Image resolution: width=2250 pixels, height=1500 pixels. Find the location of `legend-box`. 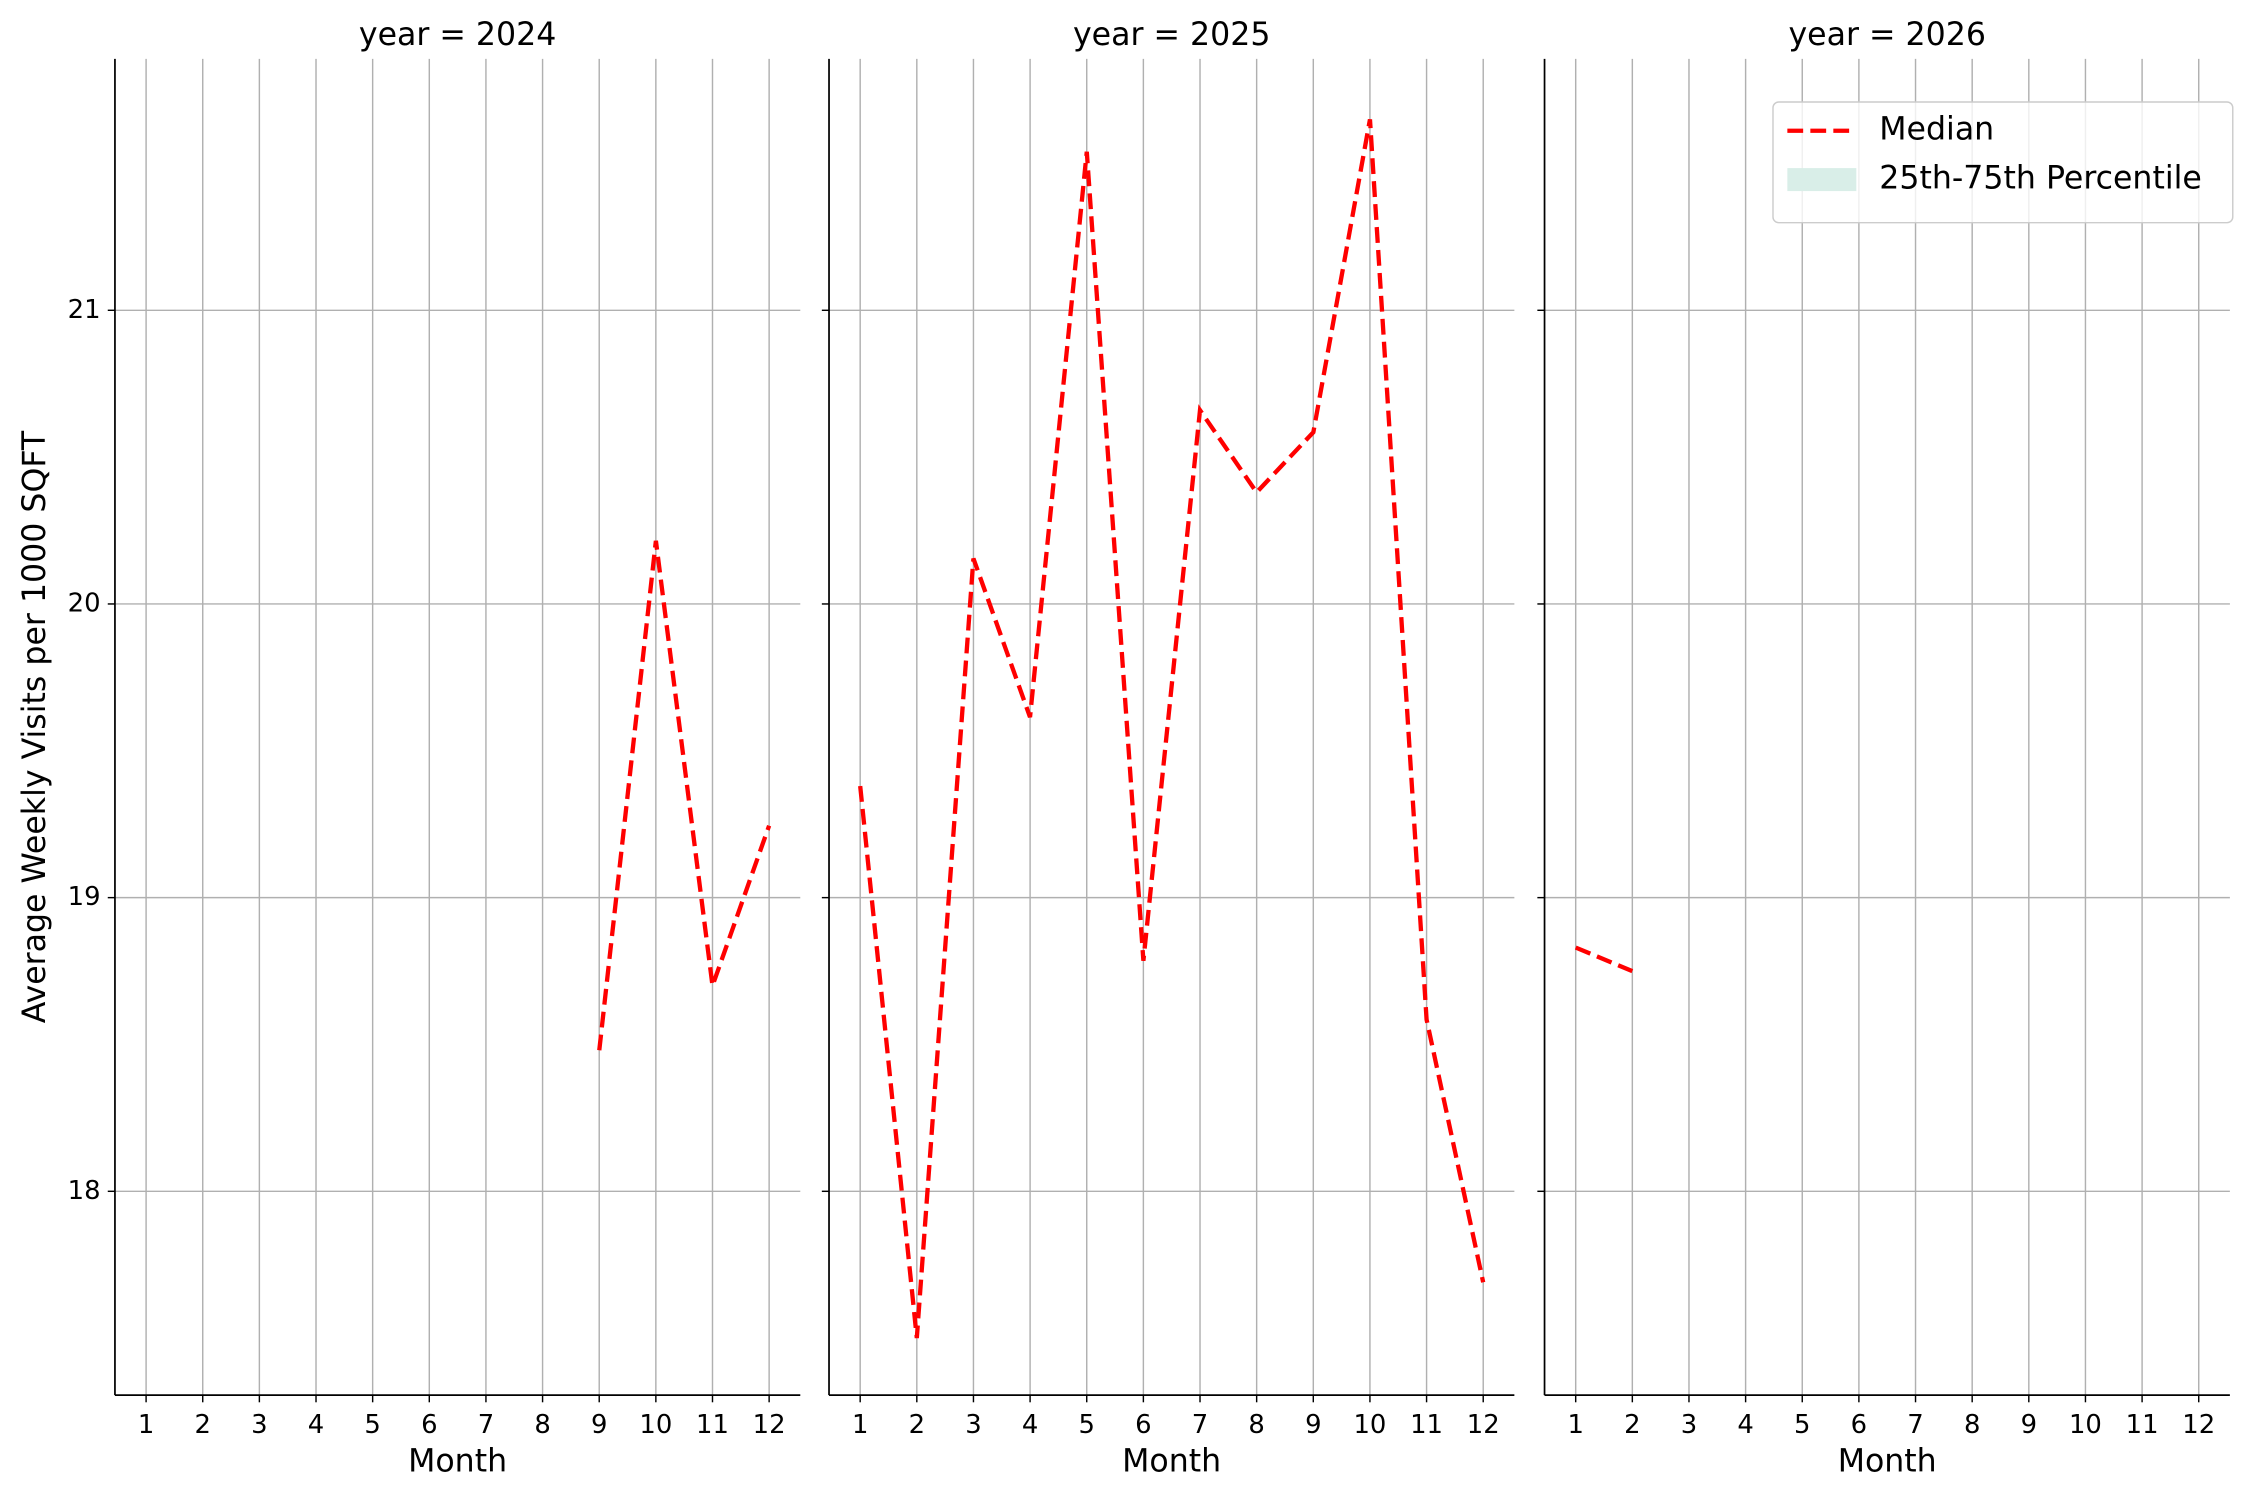

legend-box is located at coordinates (2003, 162).